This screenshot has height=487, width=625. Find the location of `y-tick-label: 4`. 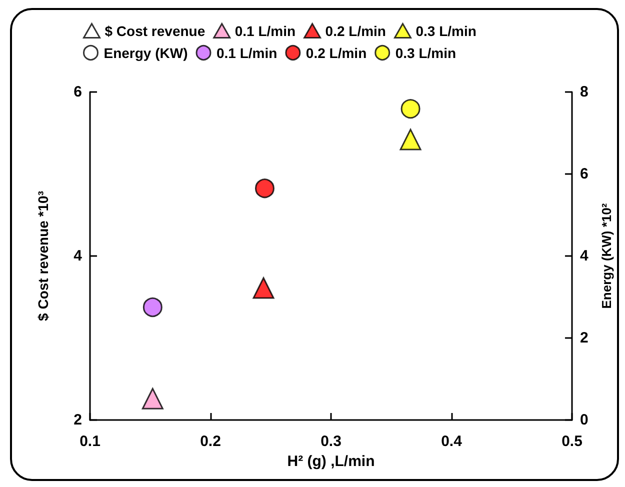

y-tick-label: 4 is located at coordinates (78, 256).